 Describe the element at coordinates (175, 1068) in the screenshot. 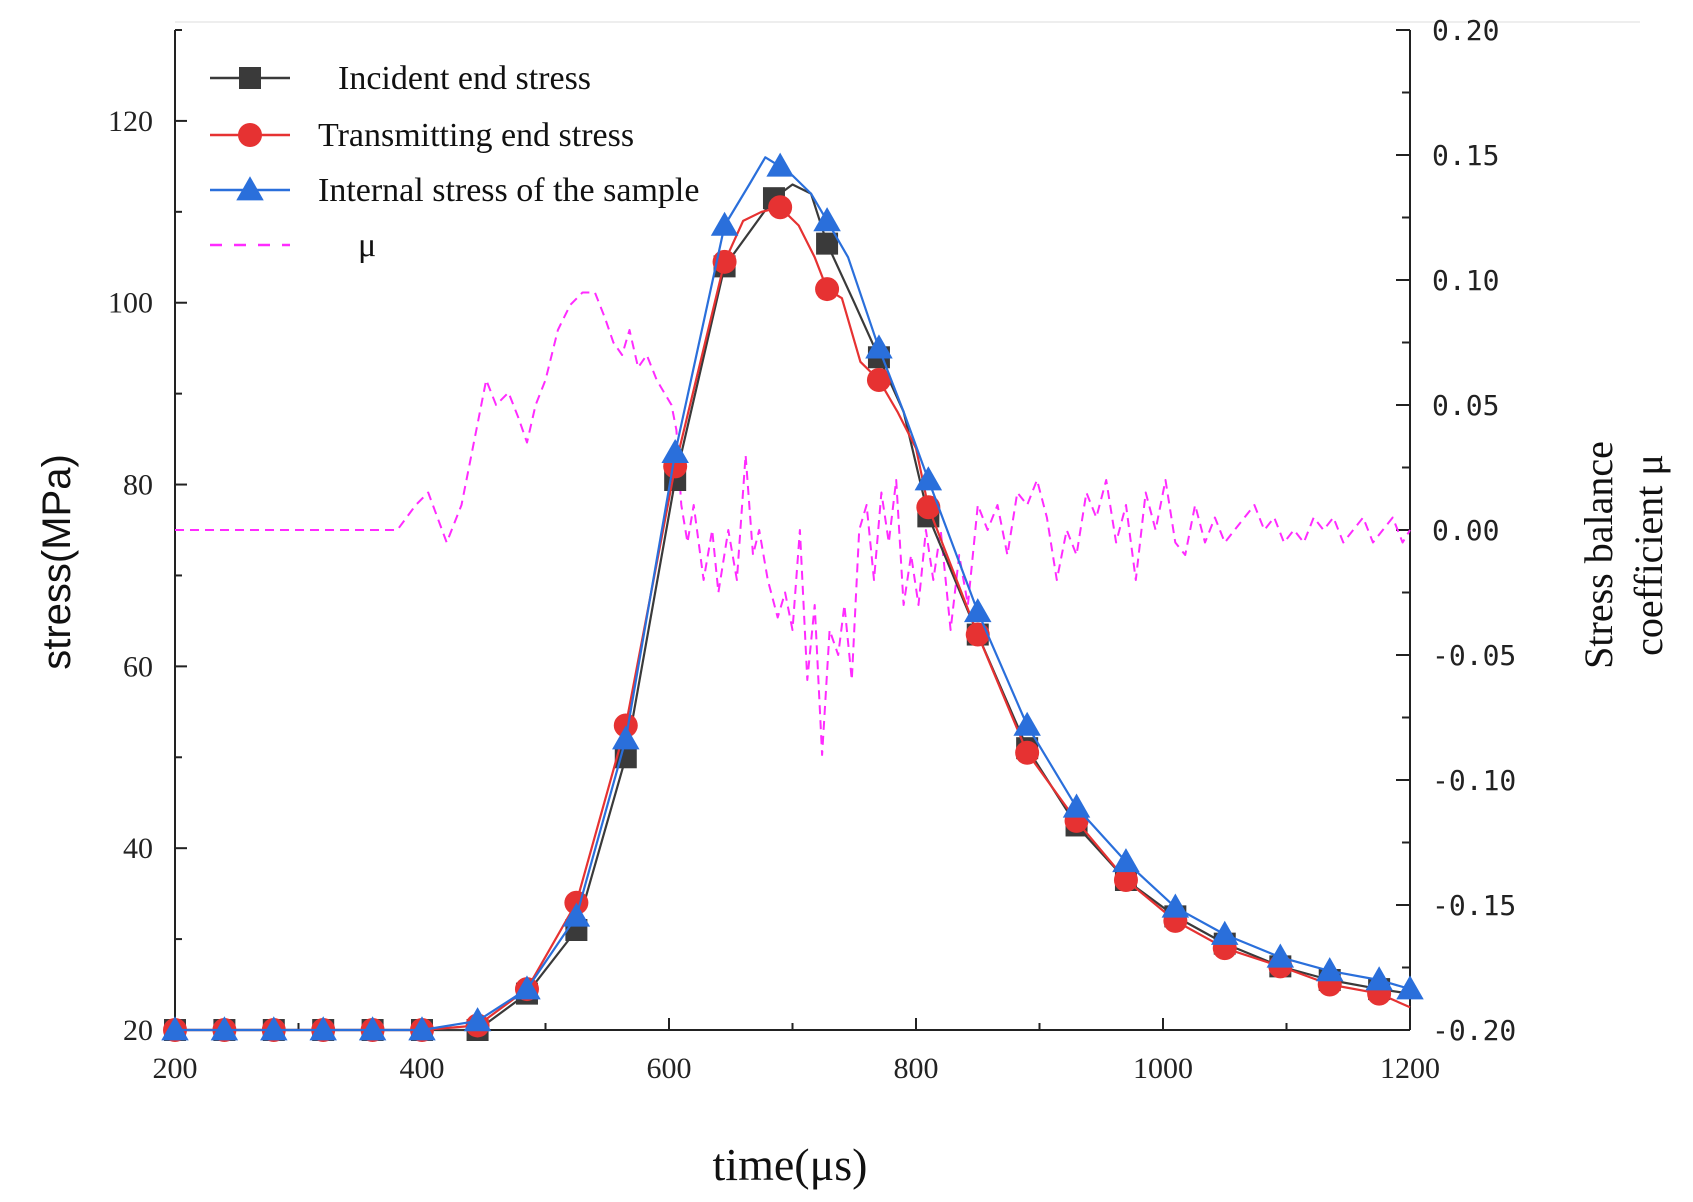

I see `x-tick-label: 200` at that location.